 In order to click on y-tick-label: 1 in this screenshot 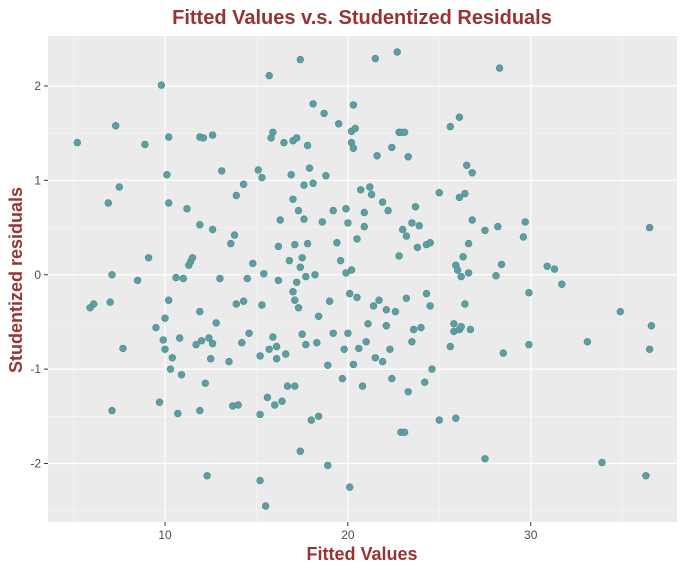, I will do `click(37, 180)`.